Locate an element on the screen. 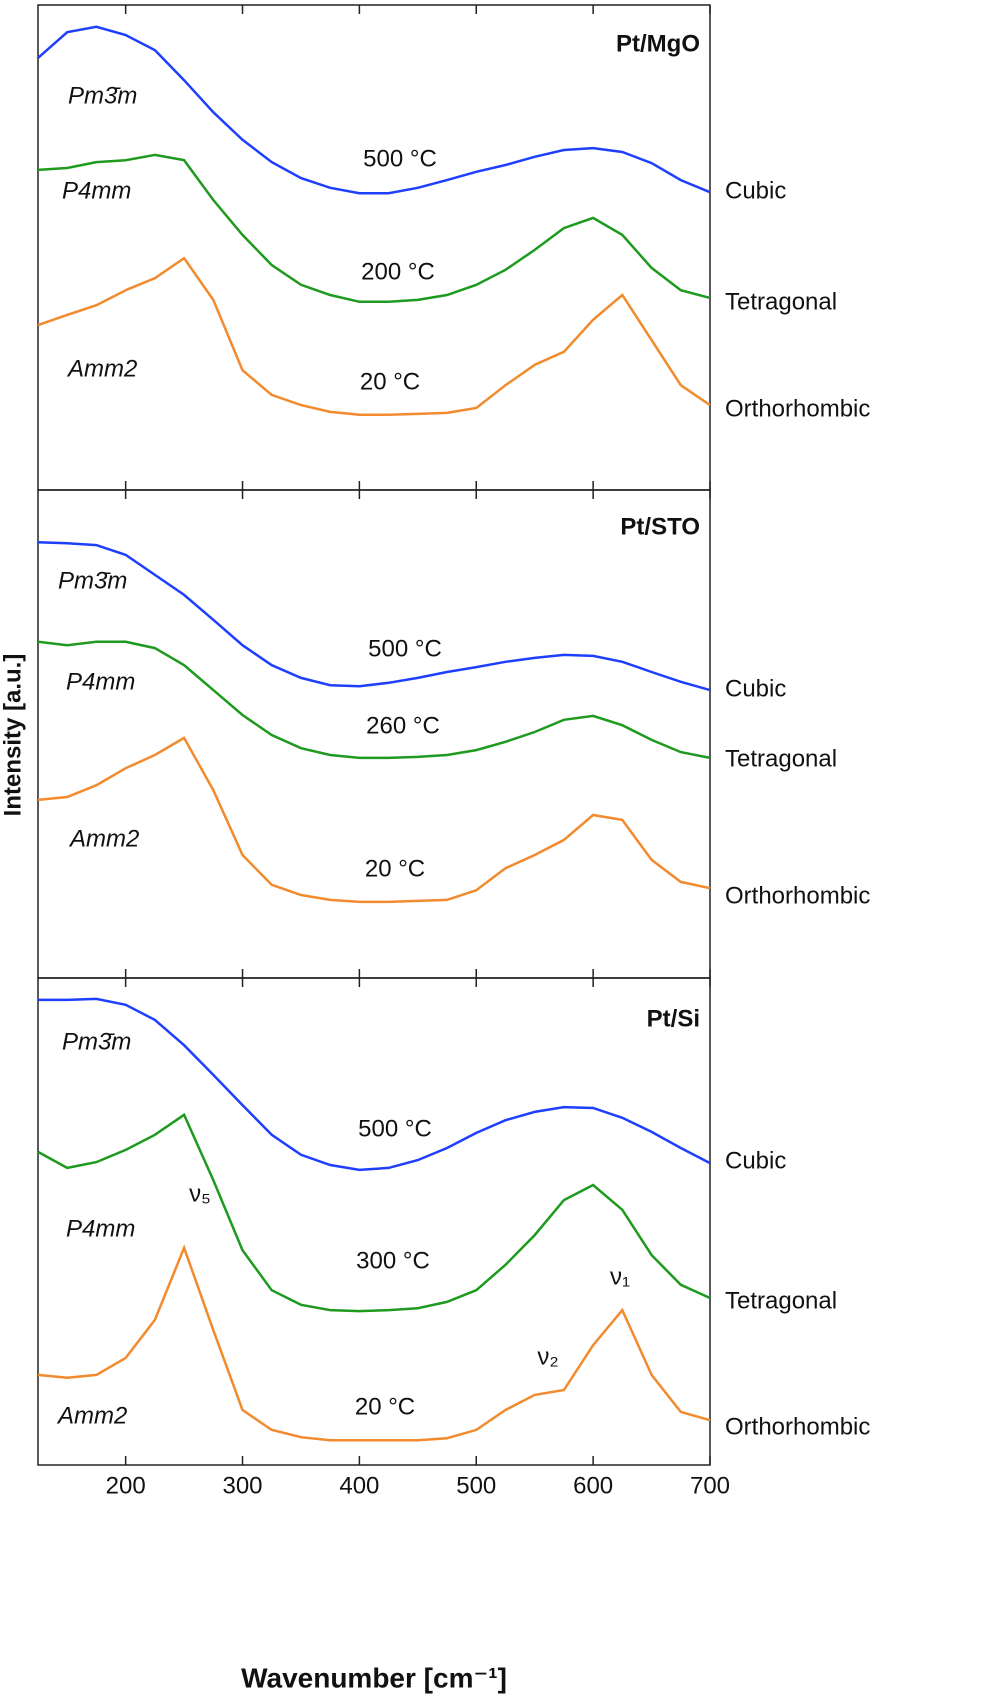 This screenshot has width=999, height=1707. x-axis-label: Wavenumber [cm⁻¹] is located at coordinates (374, 1677).